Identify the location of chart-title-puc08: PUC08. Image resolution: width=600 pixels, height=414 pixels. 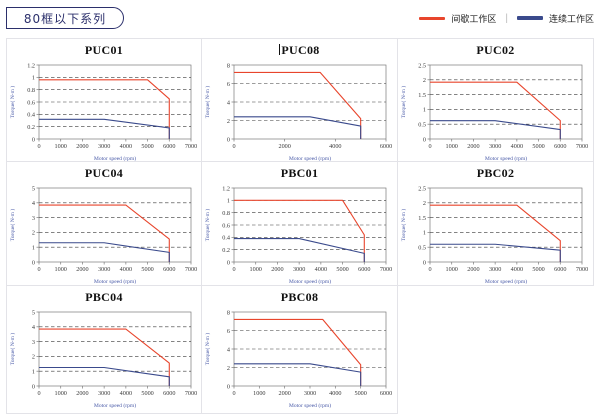
(299, 50).